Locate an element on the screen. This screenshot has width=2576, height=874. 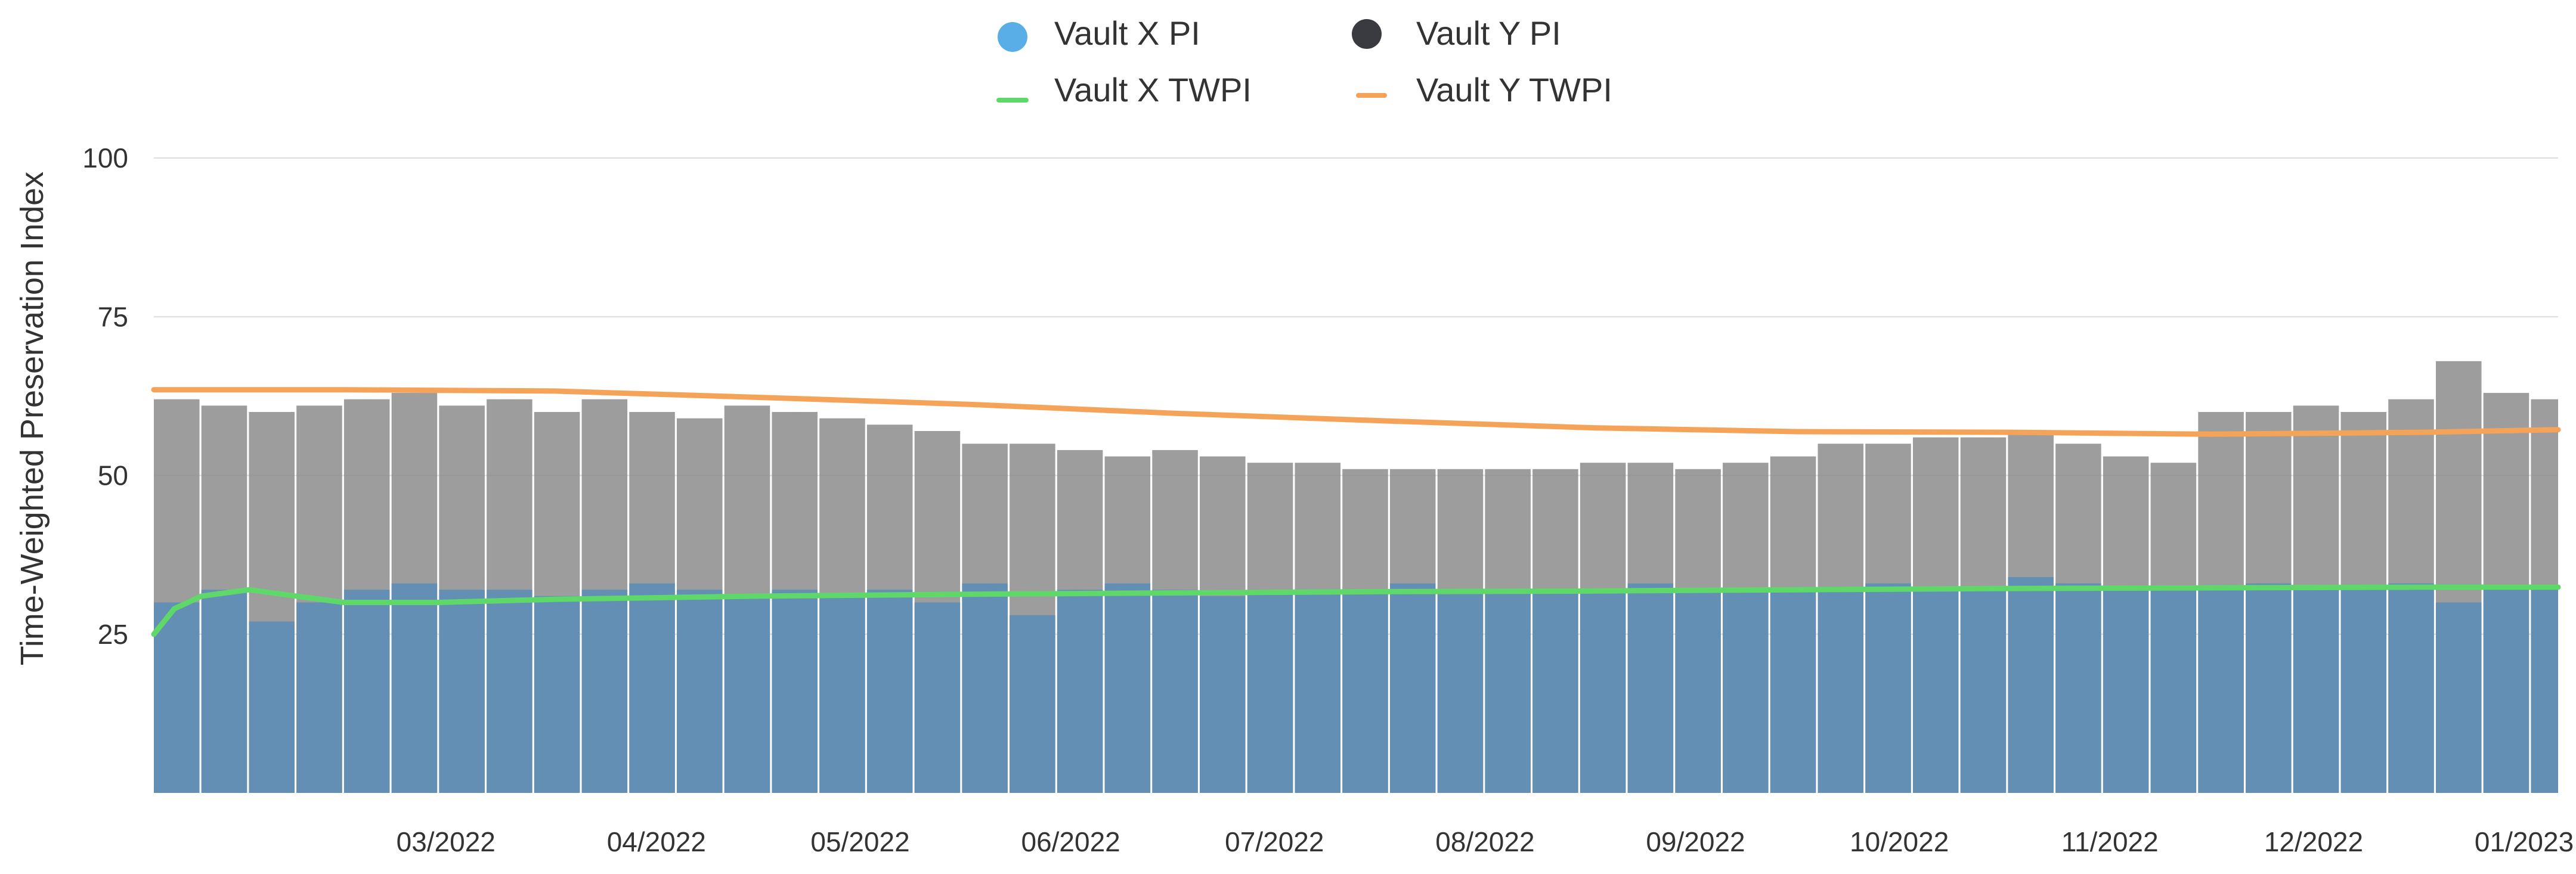
x-tick-label: 09/2022 is located at coordinates (1696, 841).